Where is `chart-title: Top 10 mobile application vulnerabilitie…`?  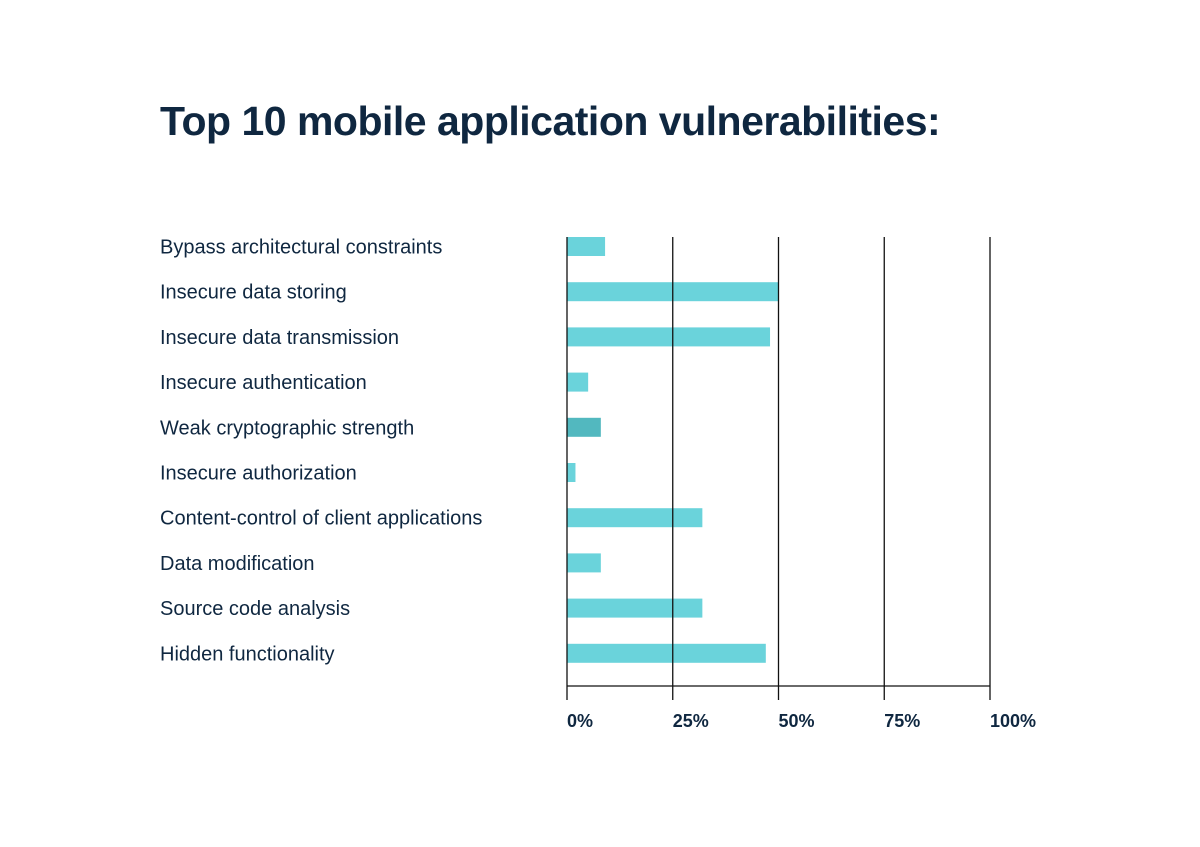
chart-title: Top 10 mobile application vulnerabilitie… is located at coordinates (550, 121).